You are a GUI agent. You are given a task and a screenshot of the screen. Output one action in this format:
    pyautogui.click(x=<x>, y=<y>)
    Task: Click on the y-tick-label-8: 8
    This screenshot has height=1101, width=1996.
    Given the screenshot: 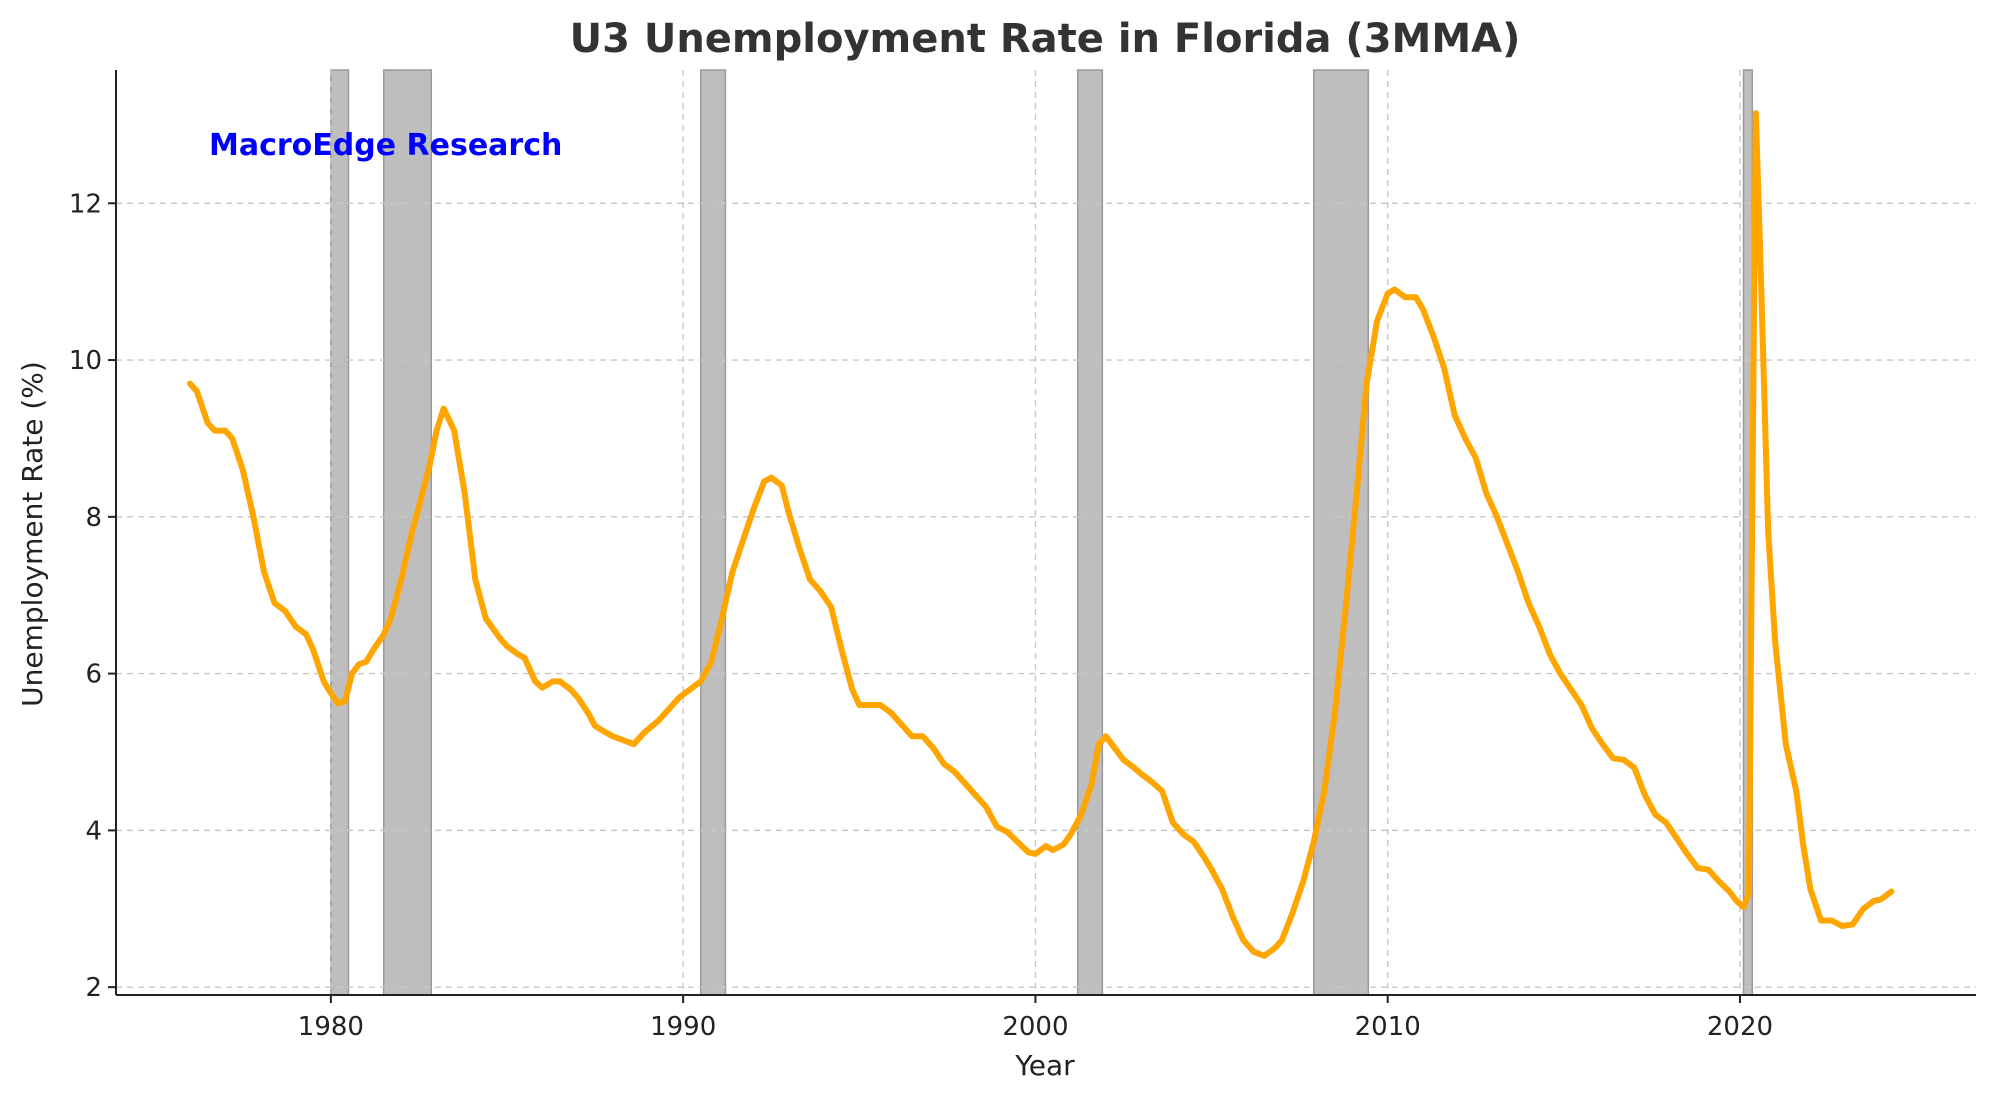 What is the action you would take?
    pyautogui.click(x=93, y=518)
    